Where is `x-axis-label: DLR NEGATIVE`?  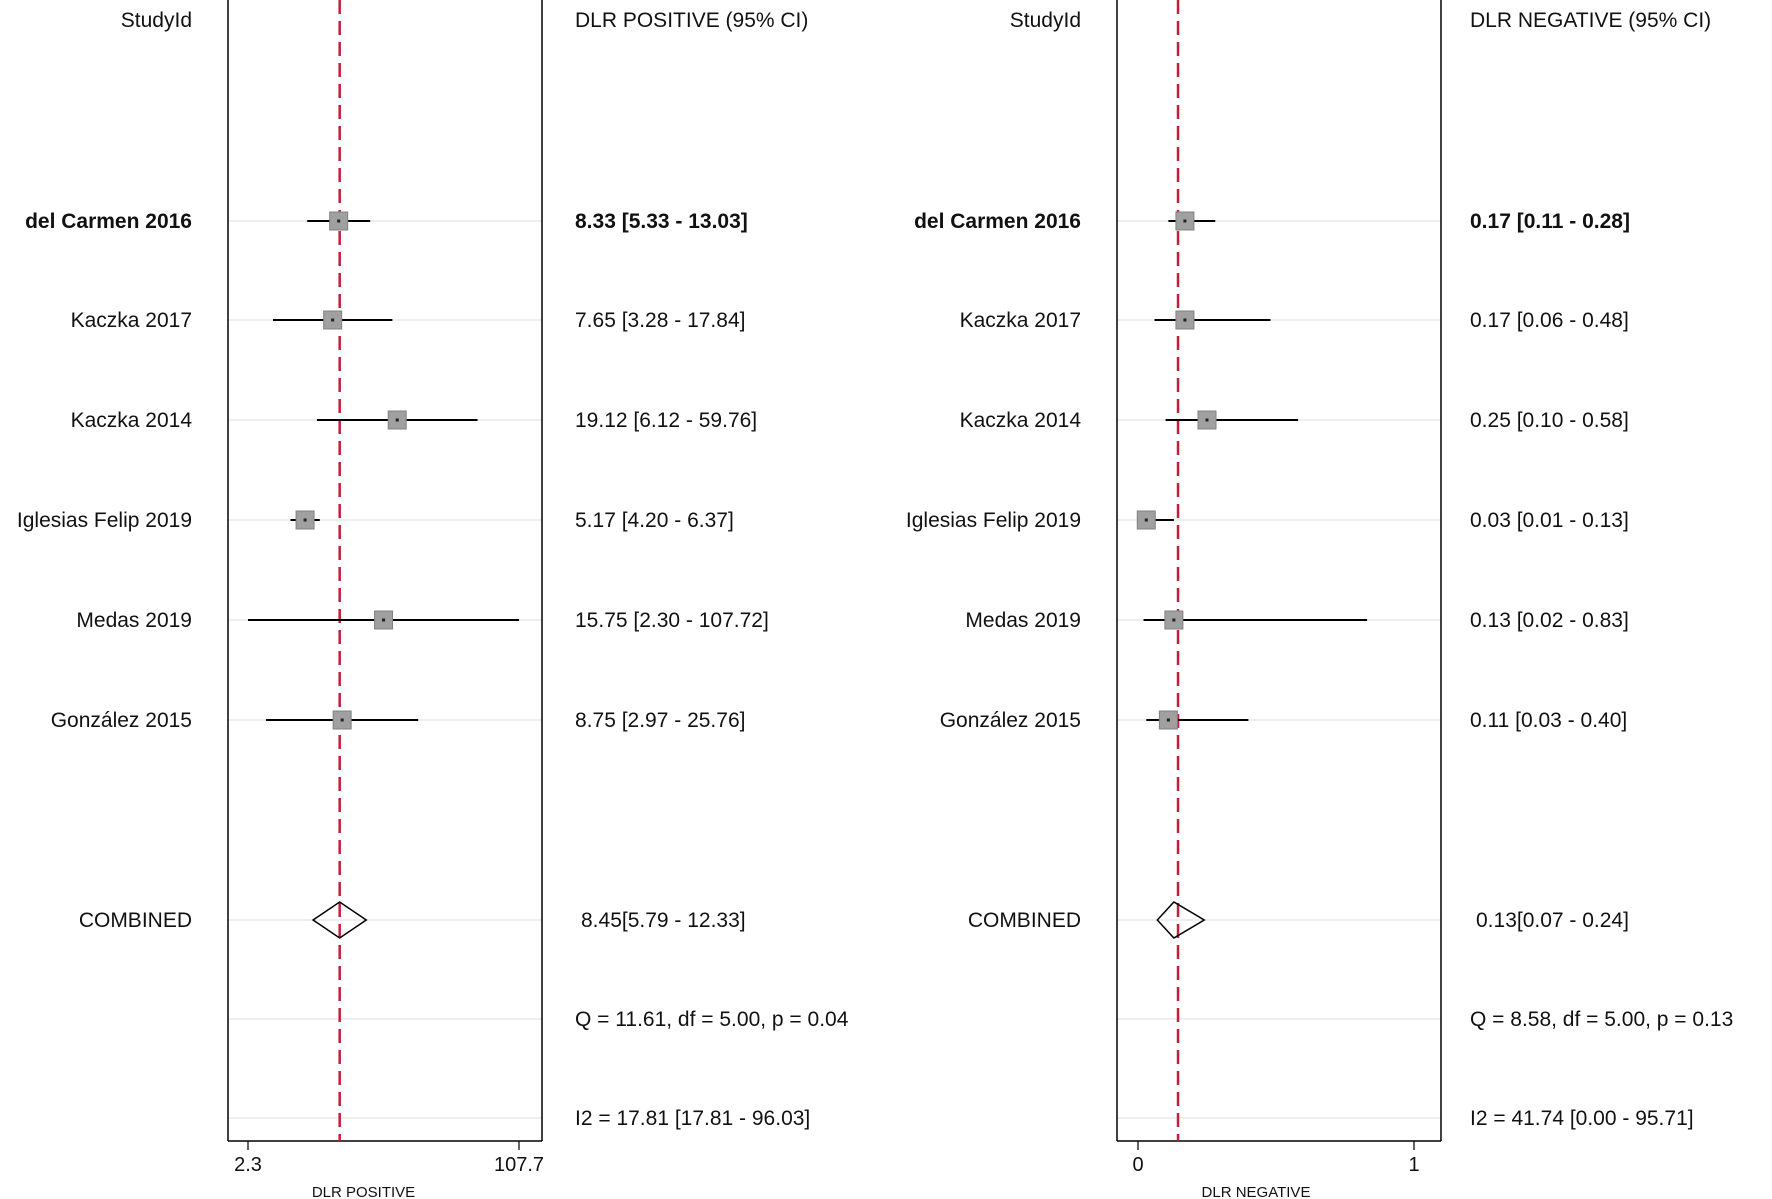
x-axis-label: DLR NEGATIVE is located at coordinates (1256, 1191).